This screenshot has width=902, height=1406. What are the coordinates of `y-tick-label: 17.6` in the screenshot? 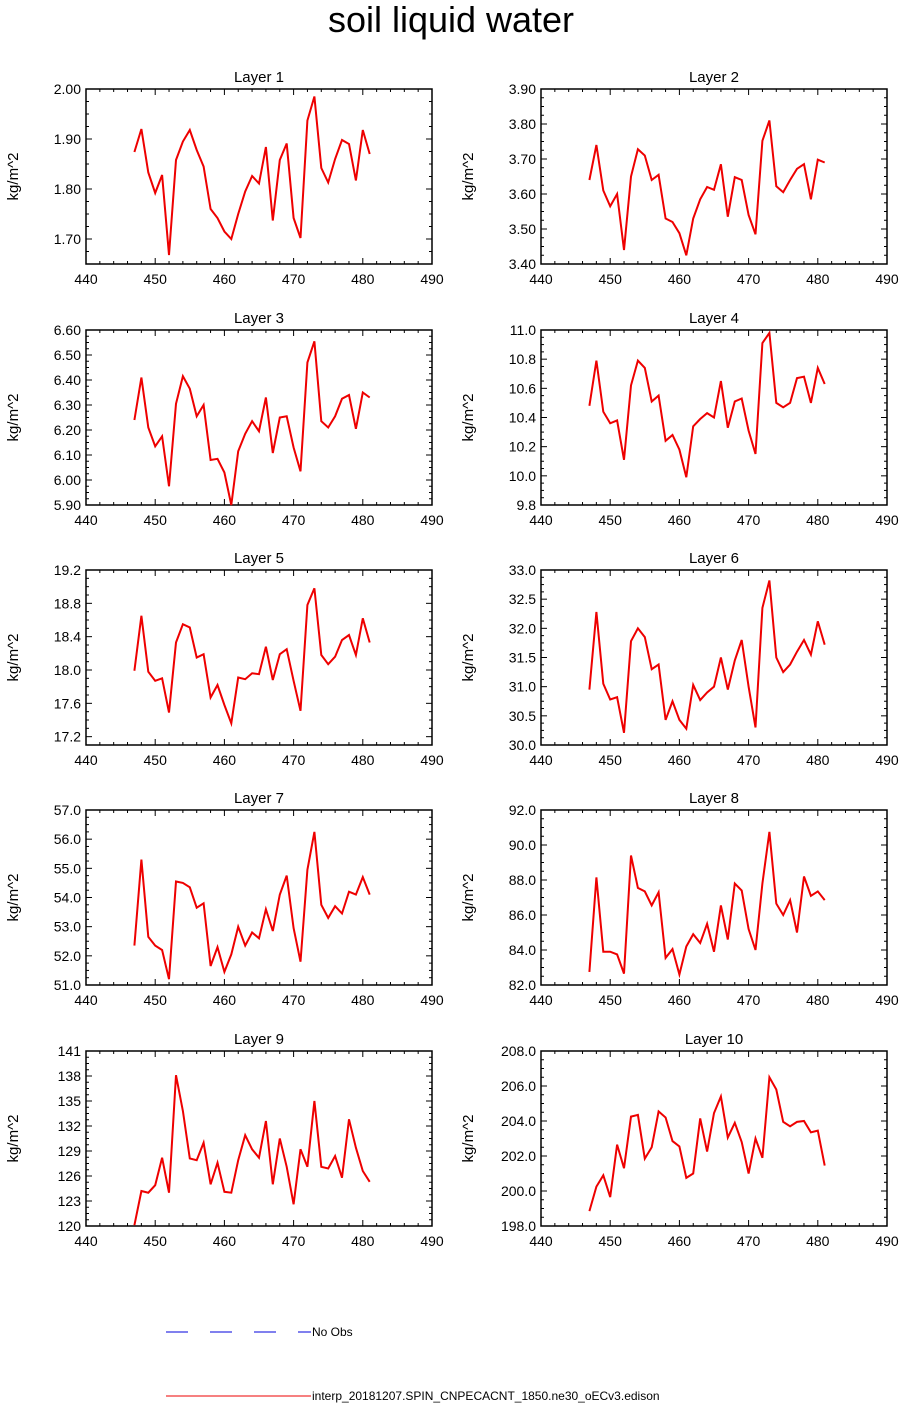 It's located at (67, 703).